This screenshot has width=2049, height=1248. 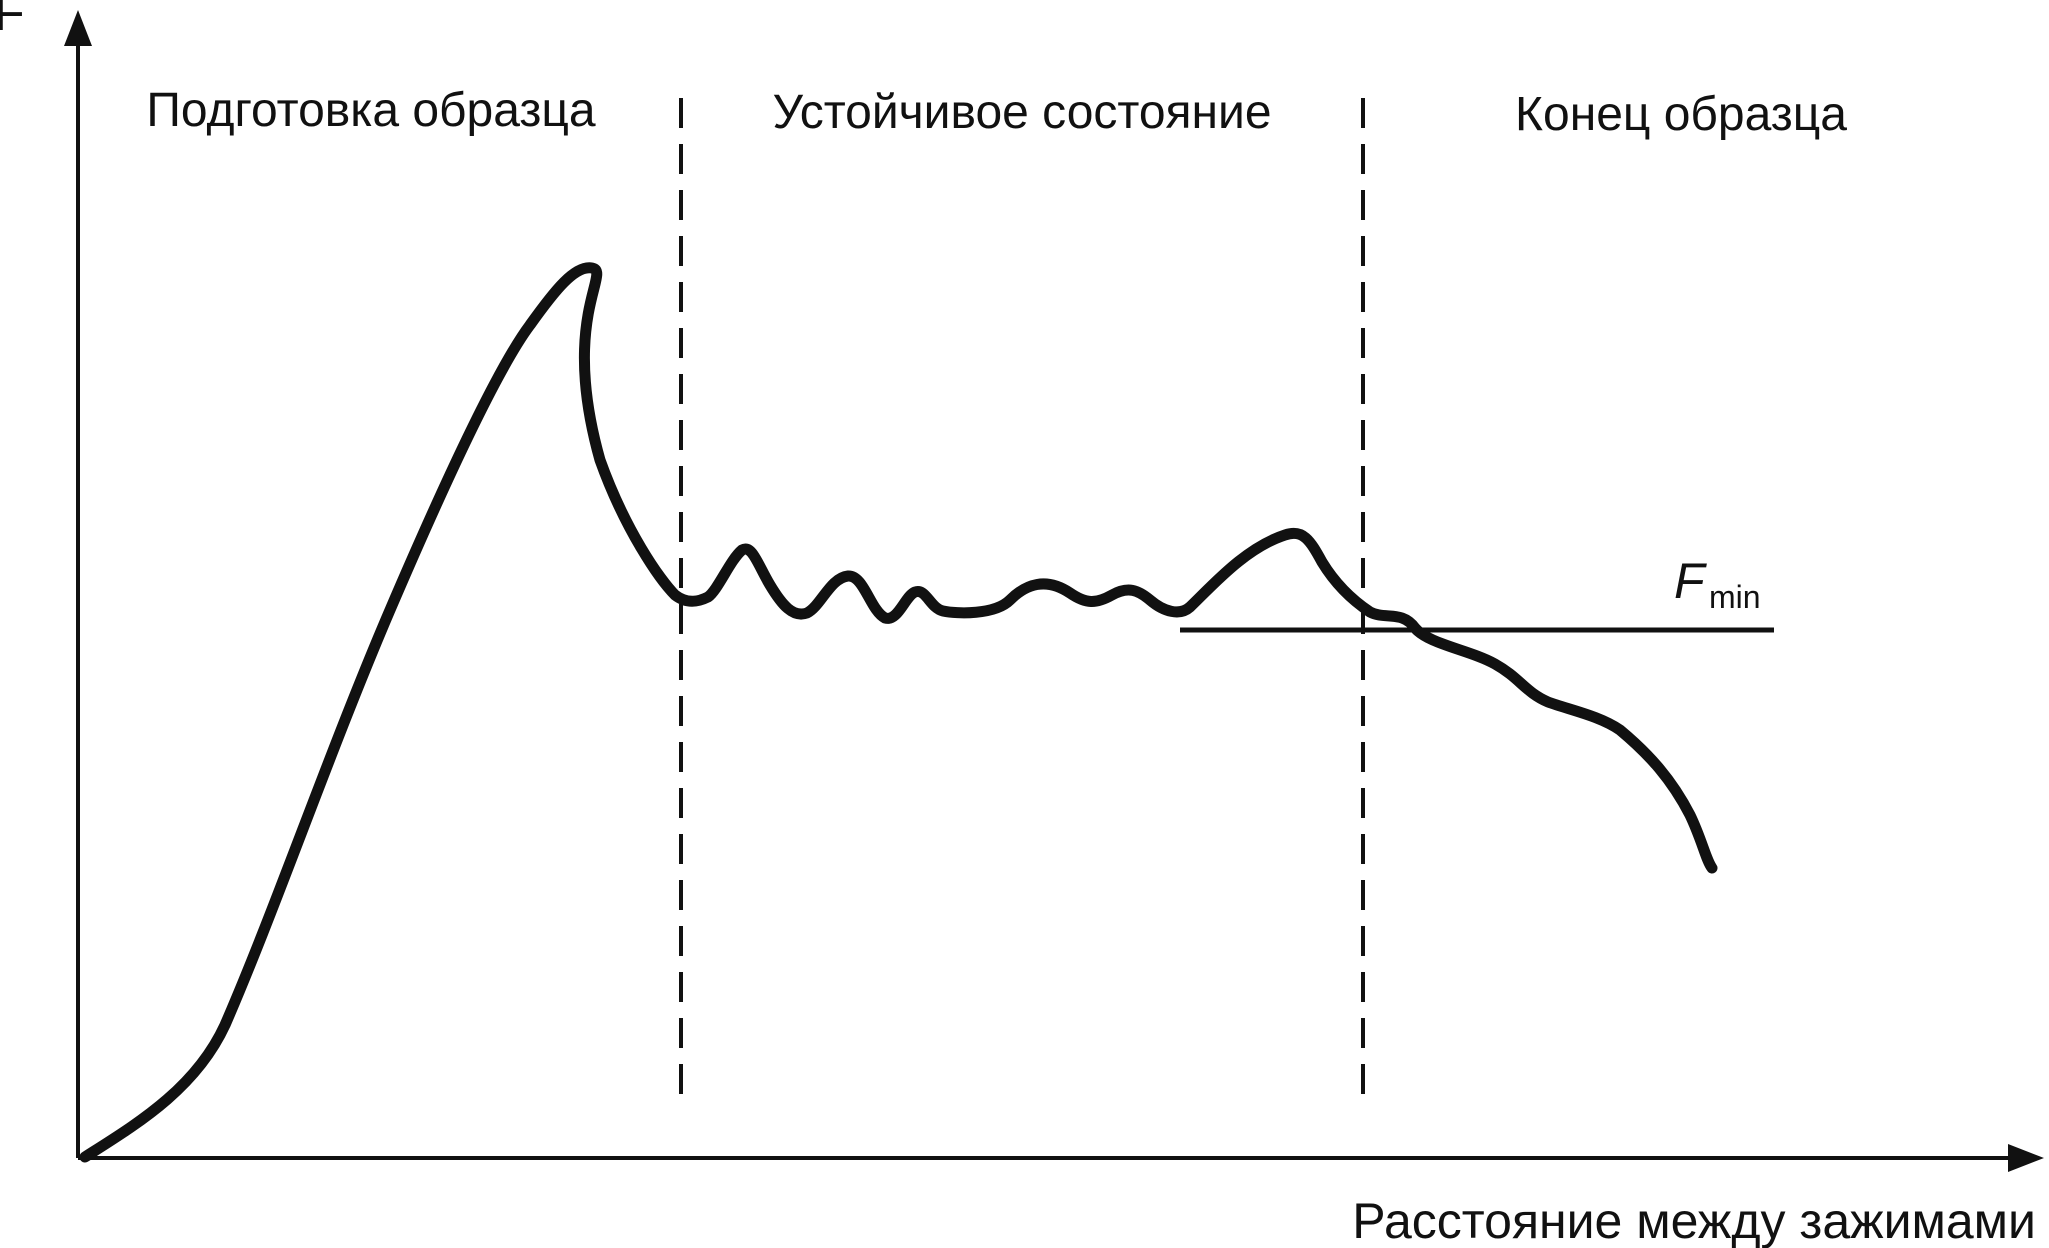 What do you see at coordinates (1694, 1220) in the screenshot?
I see `x-axis-label: Расстояние между зажимами` at bounding box center [1694, 1220].